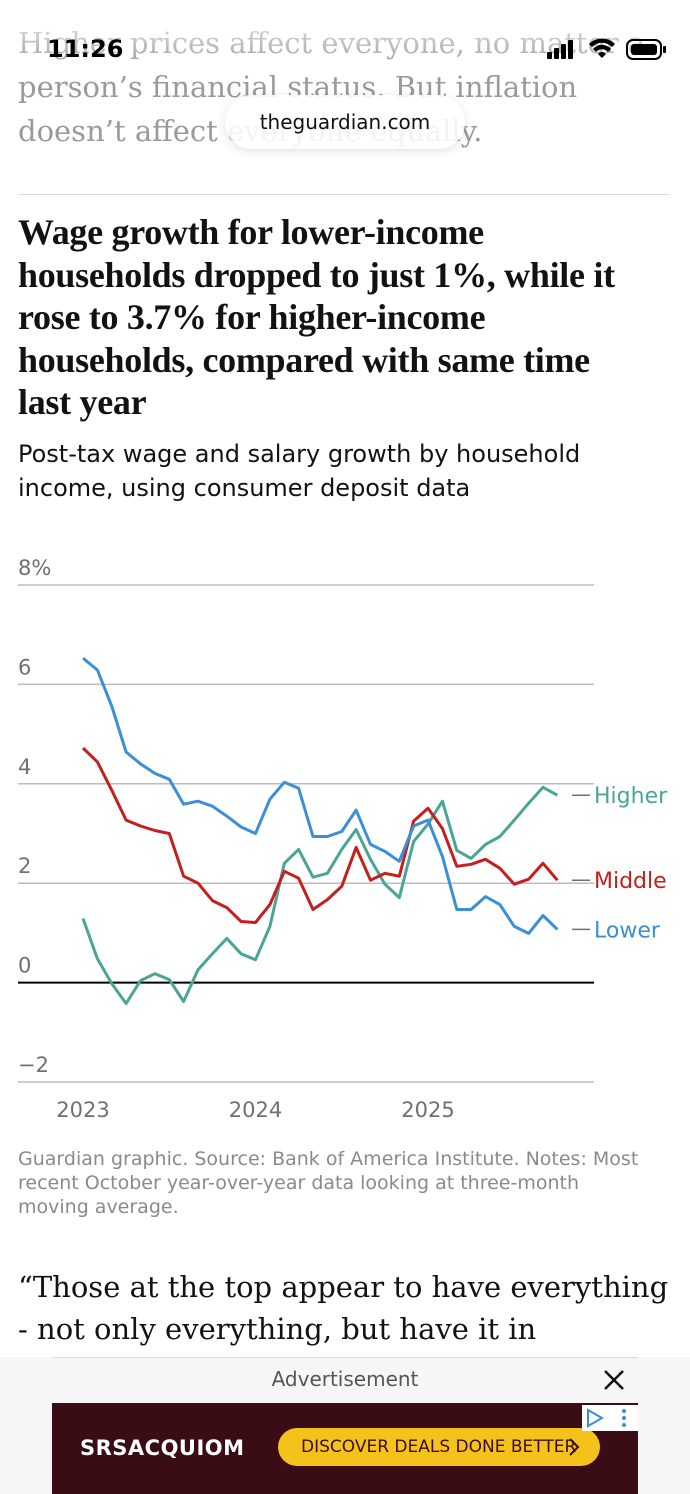 The width and height of the screenshot is (690, 1494). I want to click on y-tick-label: −2, so click(33, 1065).